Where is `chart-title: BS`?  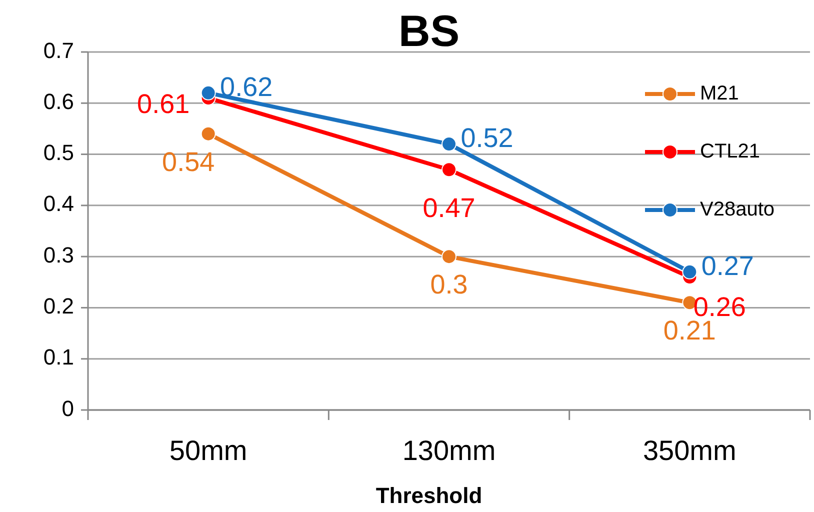
chart-title: BS is located at coordinates (429, 31).